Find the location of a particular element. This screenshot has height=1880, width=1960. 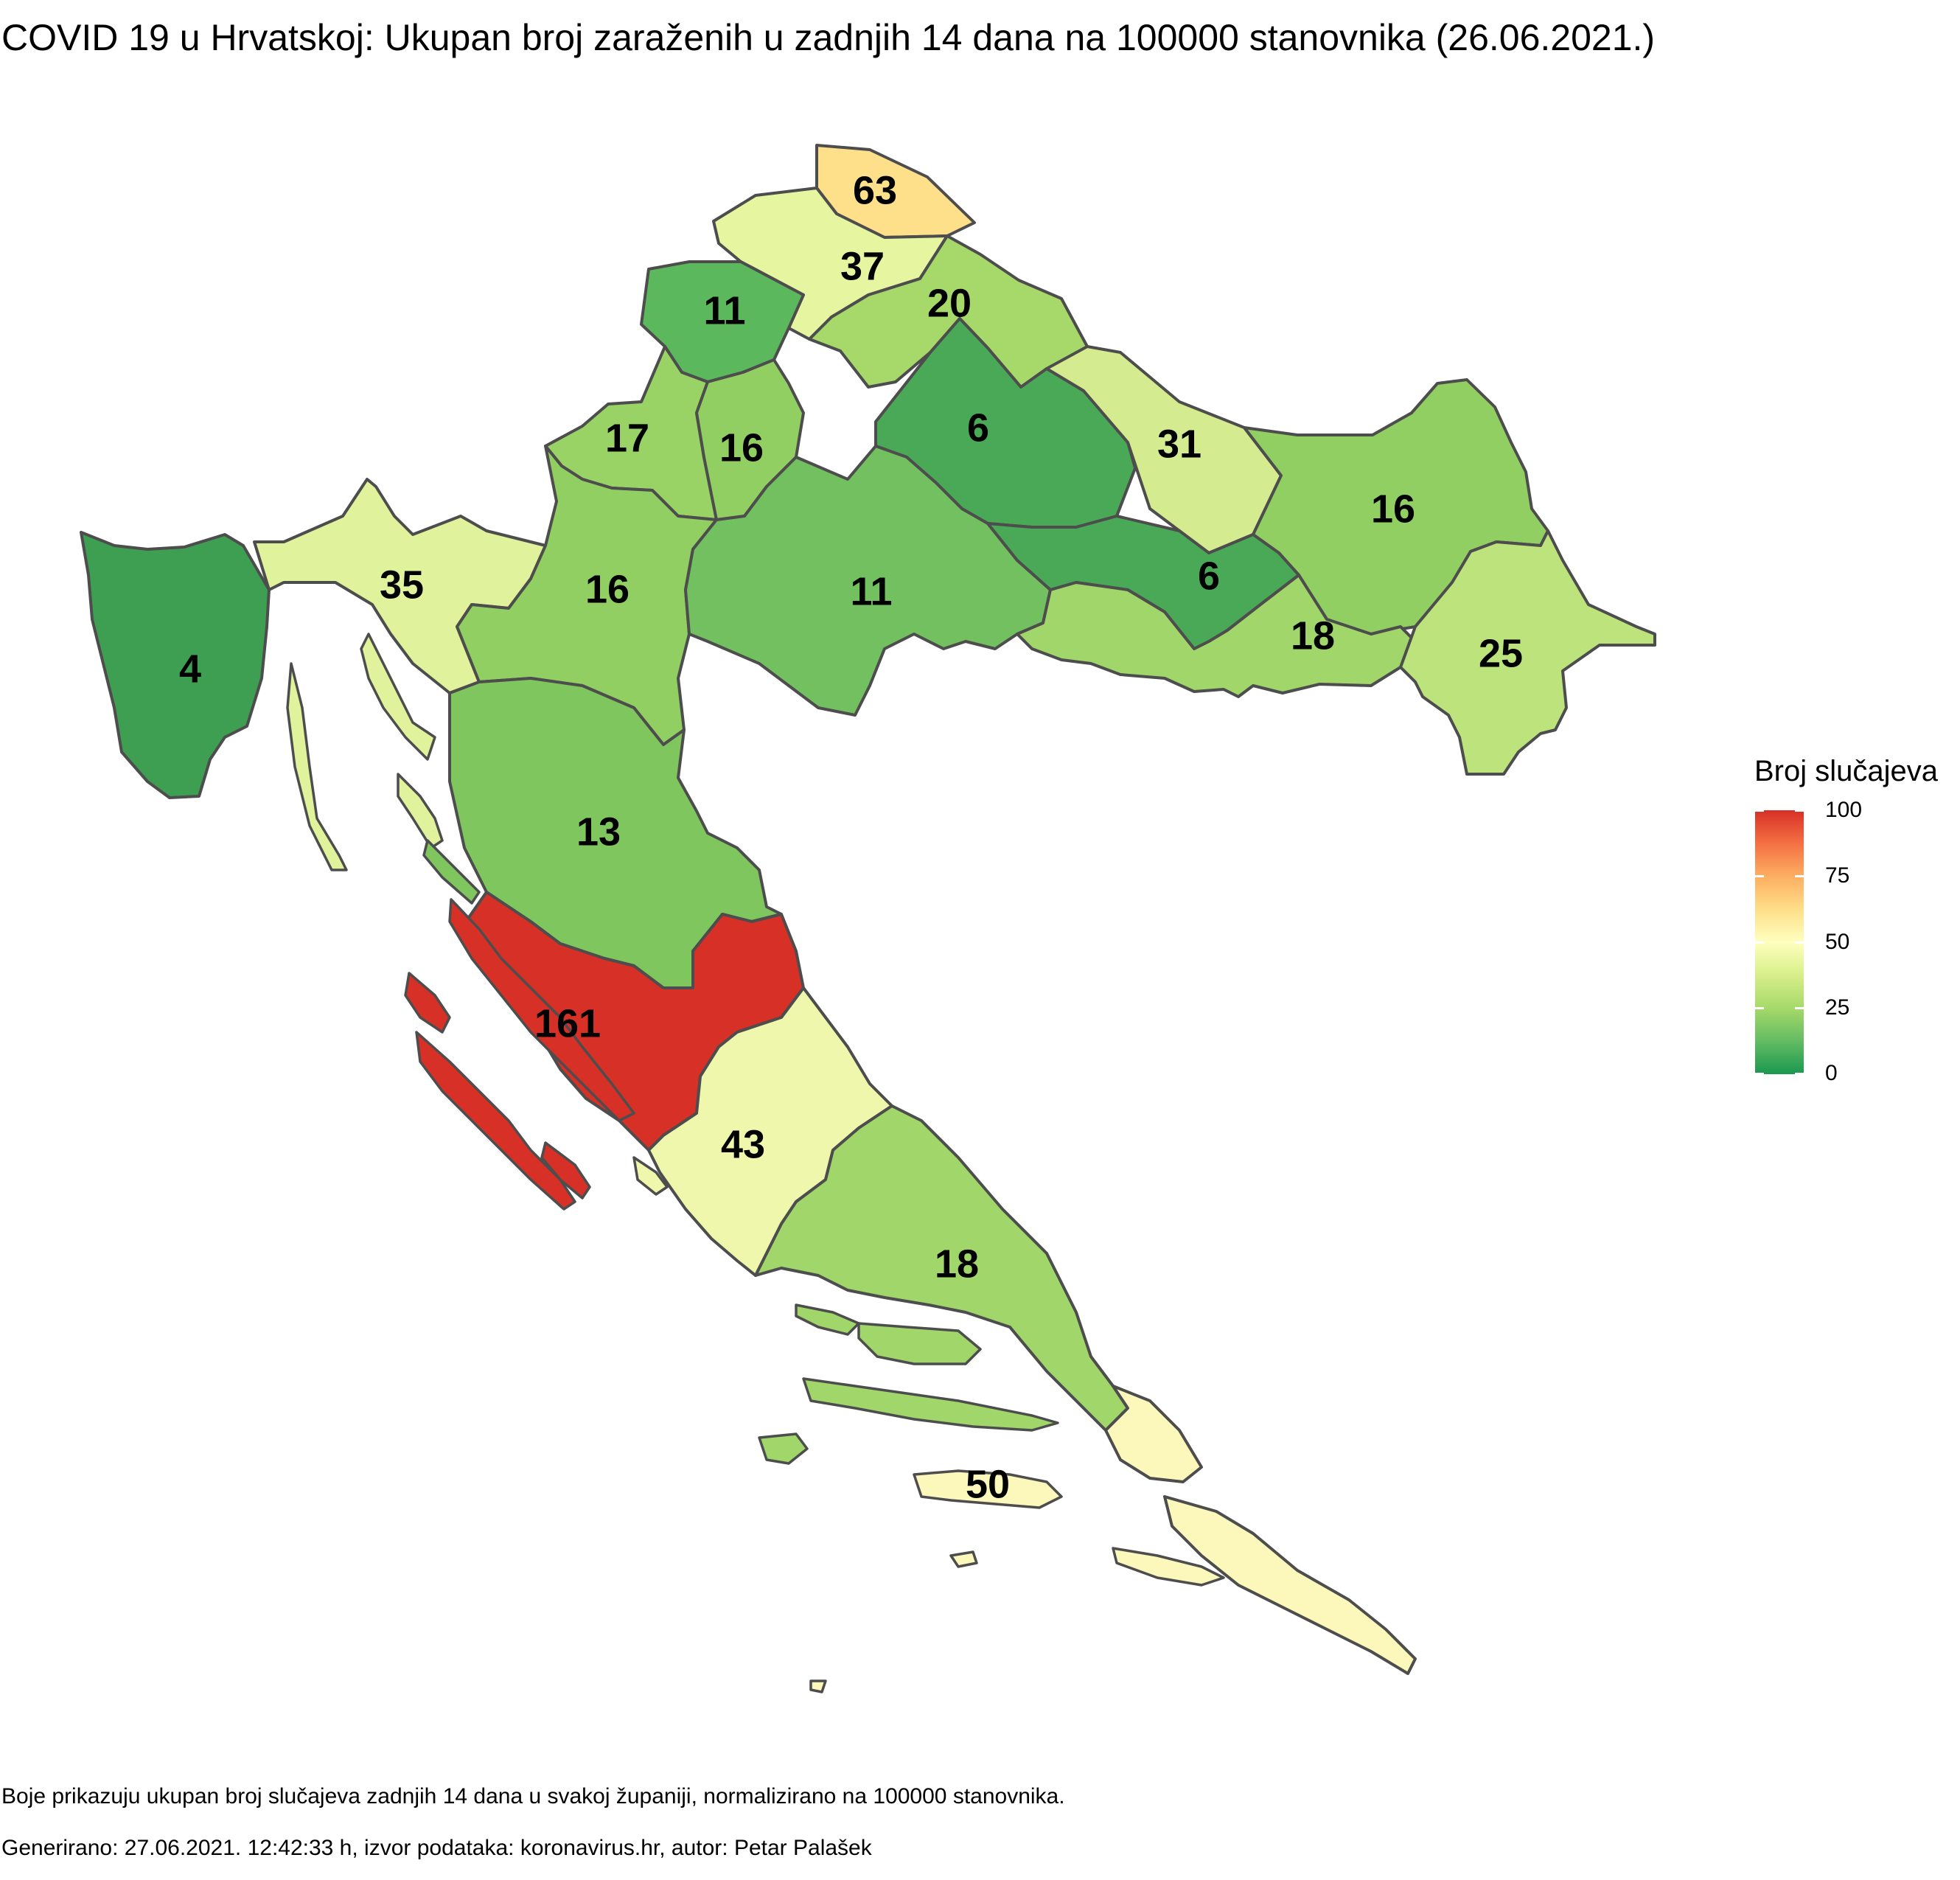

legend-tick-label: 25 is located at coordinates (1837, 1007).